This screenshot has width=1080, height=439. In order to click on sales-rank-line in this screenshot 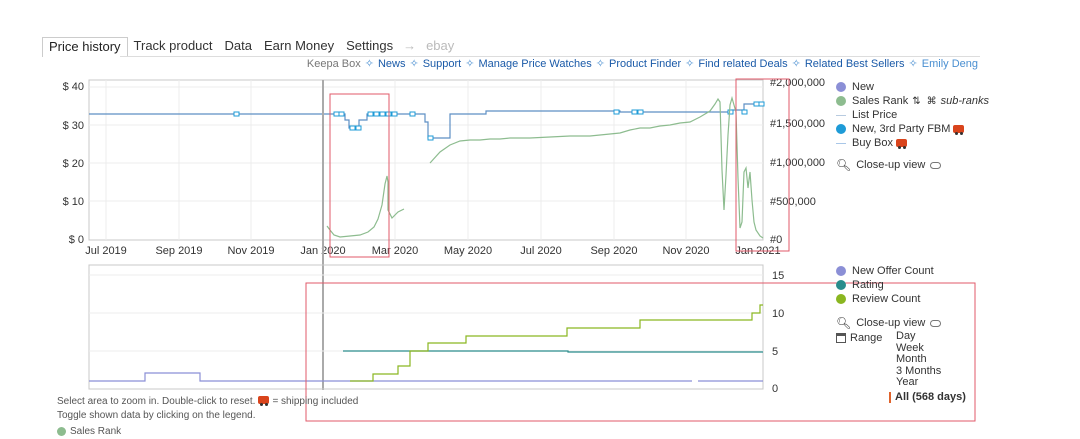, I will do `click(545, 167)`.